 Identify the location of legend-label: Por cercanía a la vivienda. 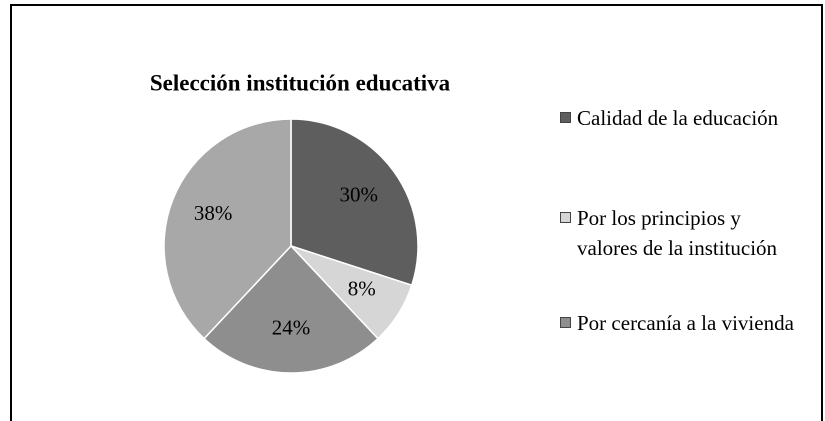
(685, 323).